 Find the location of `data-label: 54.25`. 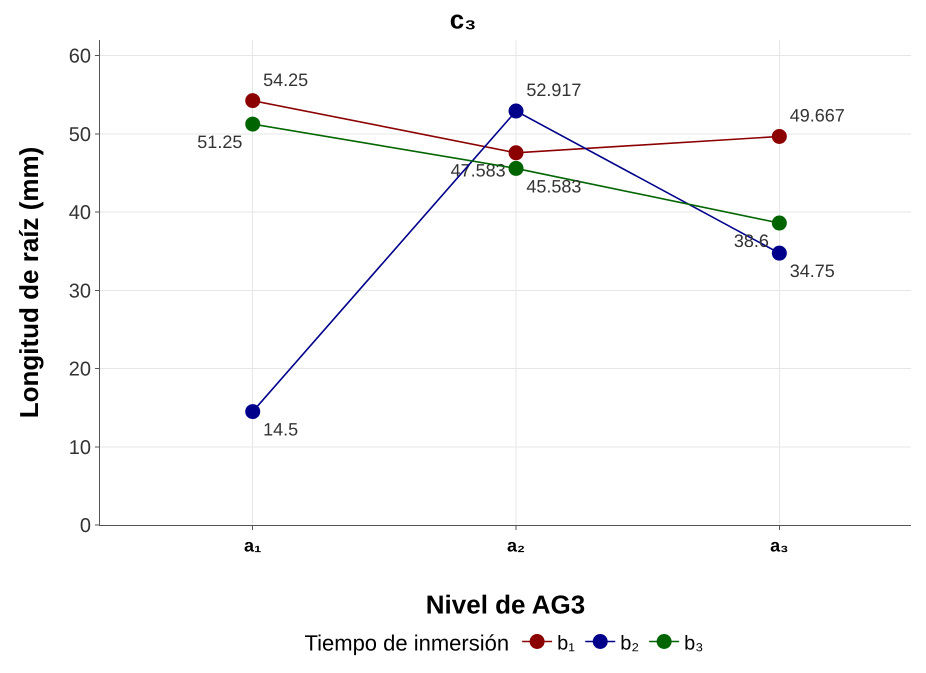

data-label: 54.25 is located at coordinates (285, 80).